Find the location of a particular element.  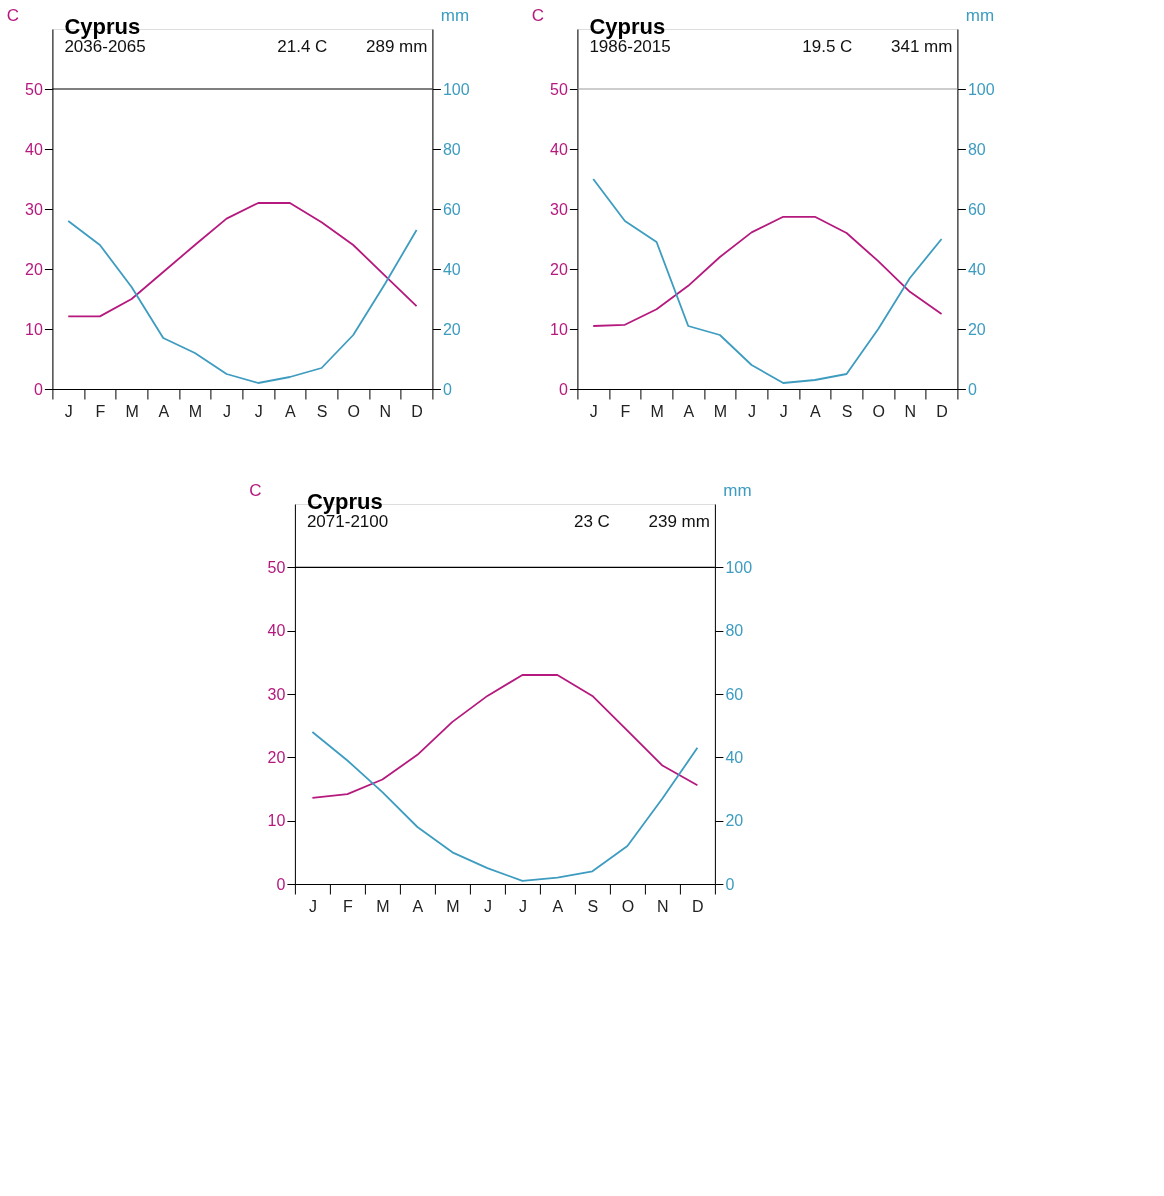

annotation: 19.5 C is located at coordinates (827, 46).